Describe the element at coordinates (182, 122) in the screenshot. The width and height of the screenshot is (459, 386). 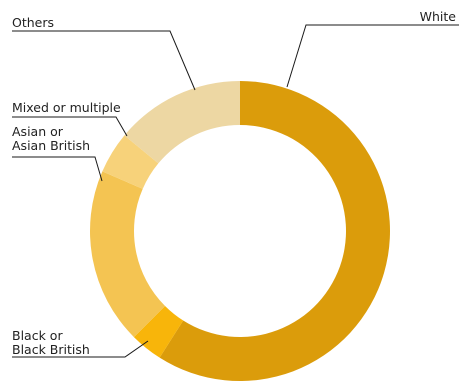
I see `slice-others` at that location.